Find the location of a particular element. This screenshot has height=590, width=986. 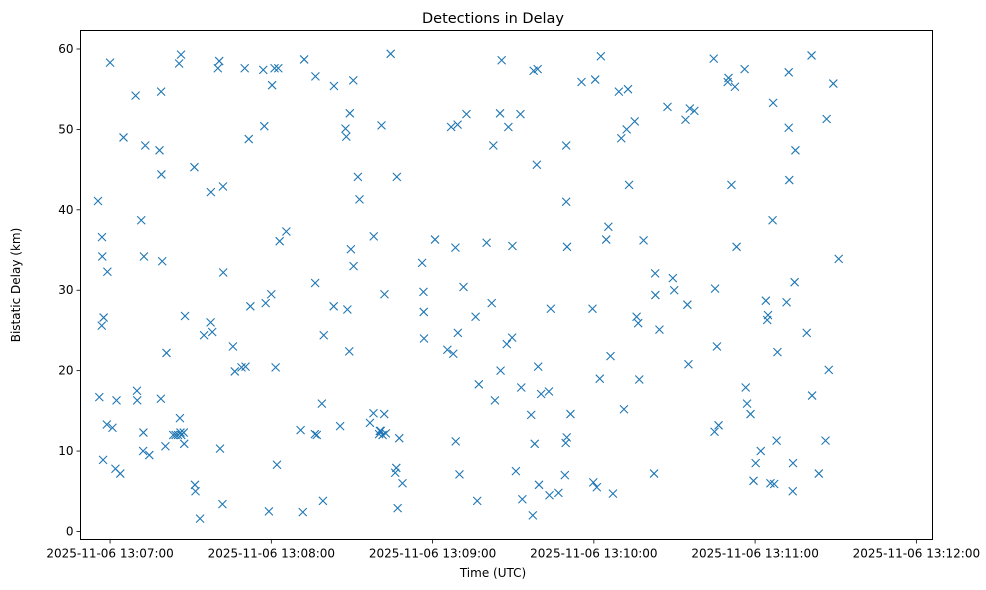

x-tick-label: 2025-11-06 13:10:00 is located at coordinates (593, 554).